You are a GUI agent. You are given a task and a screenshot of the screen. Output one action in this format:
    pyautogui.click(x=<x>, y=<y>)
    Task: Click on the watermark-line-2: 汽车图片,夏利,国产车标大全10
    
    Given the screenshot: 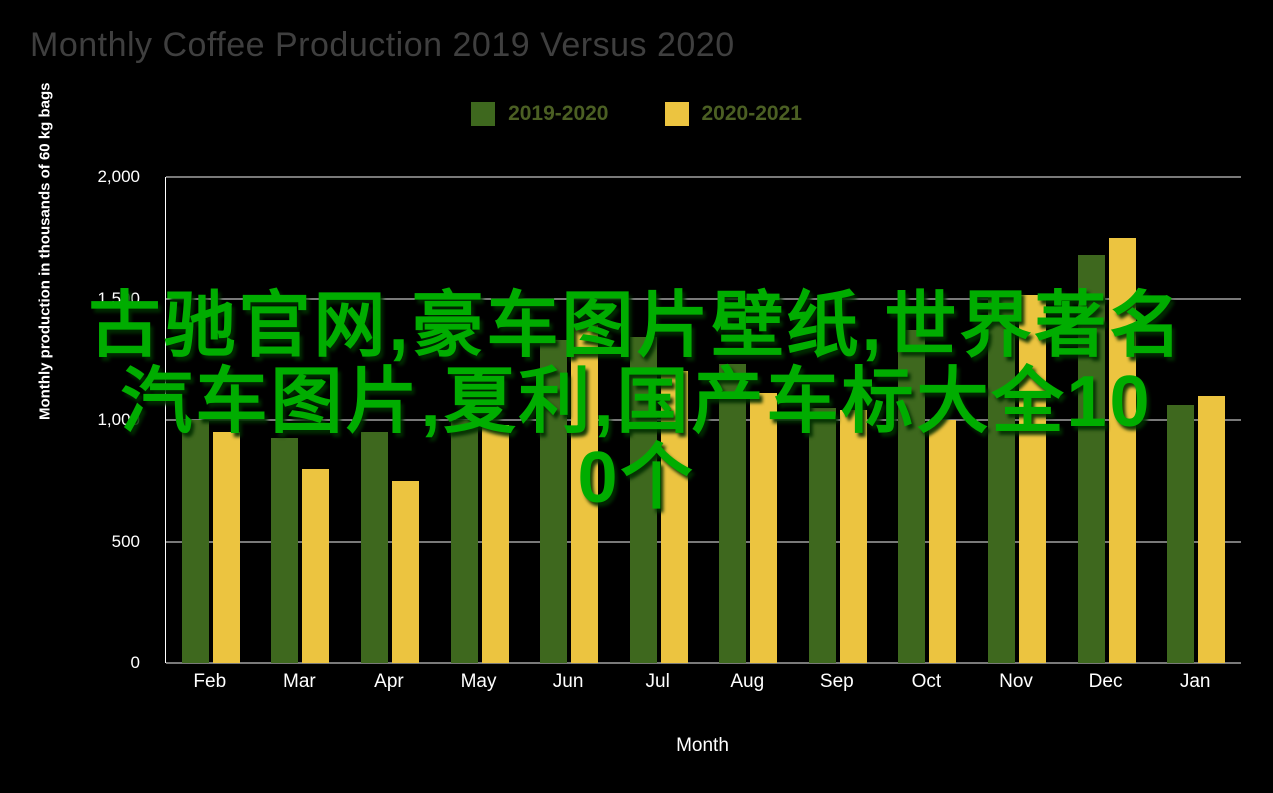 What is the action you would take?
    pyautogui.click(x=636, y=402)
    